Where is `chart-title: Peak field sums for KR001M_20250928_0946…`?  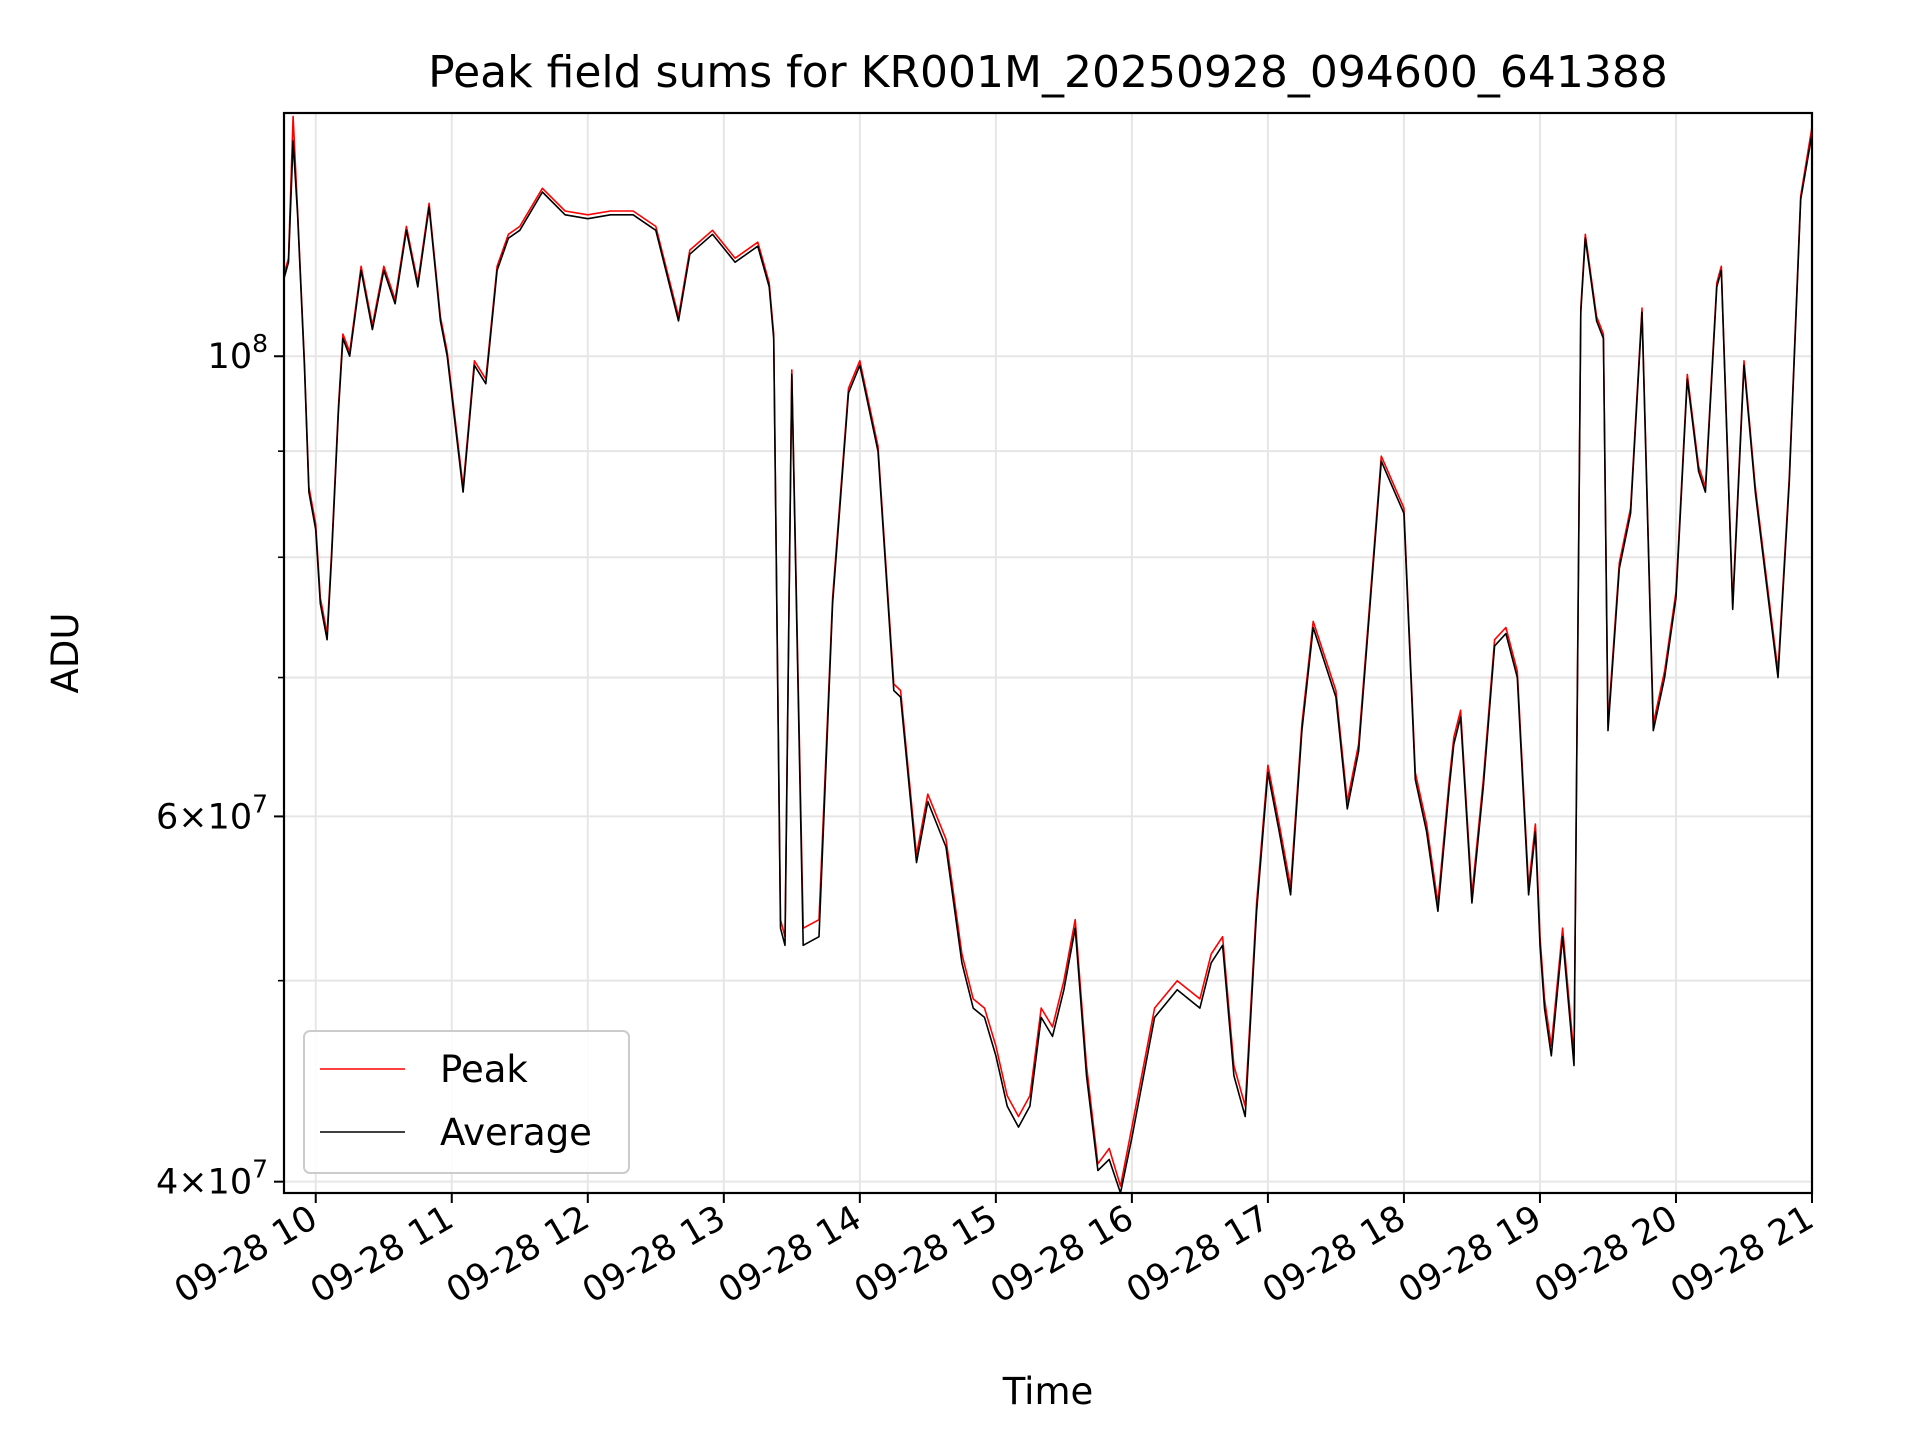 chart-title: Peak field sums for KR001M_20250928_0946… is located at coordinates (1048, 72).